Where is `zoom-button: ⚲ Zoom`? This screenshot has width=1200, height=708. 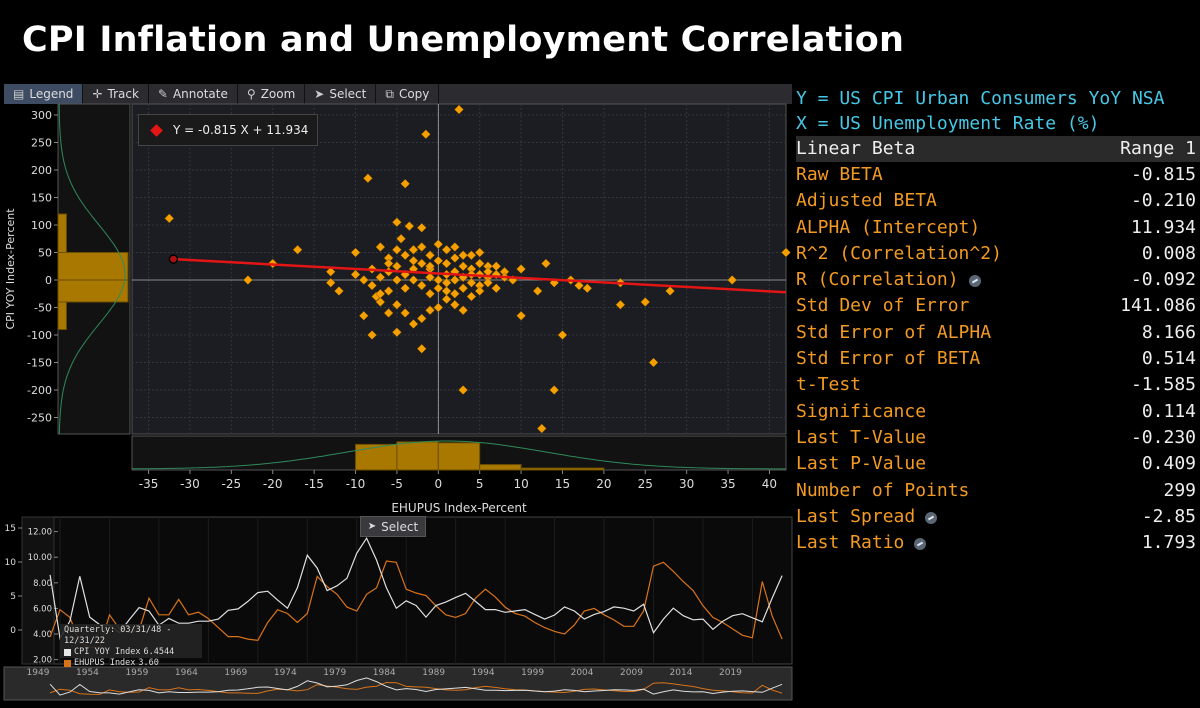
zoom-button: ⚲ Zoom is located at coordinates (272, 94).